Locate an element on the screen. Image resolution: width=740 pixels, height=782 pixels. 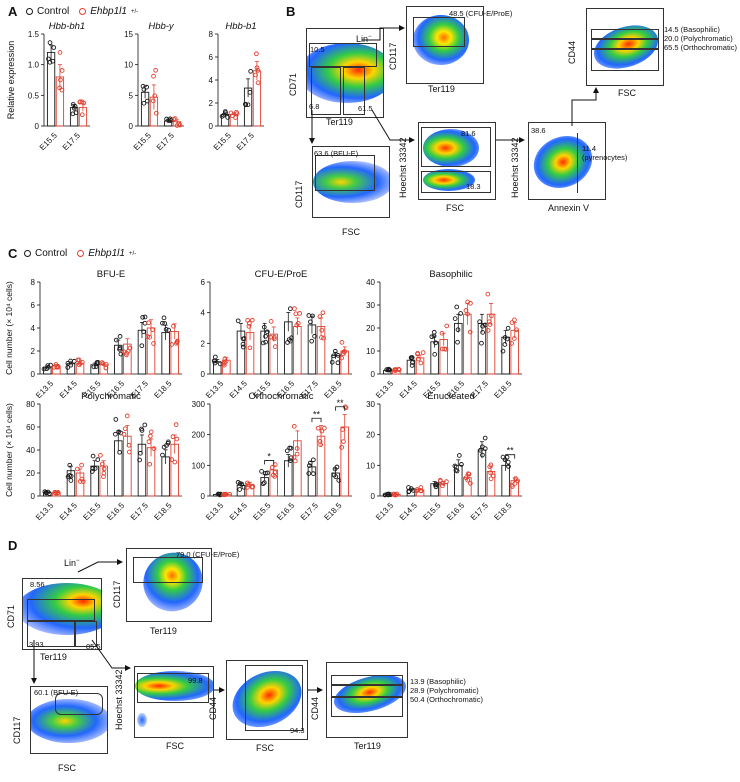
d-axis-fsc-hoechst: FSC is located at coordinates (175, 746).